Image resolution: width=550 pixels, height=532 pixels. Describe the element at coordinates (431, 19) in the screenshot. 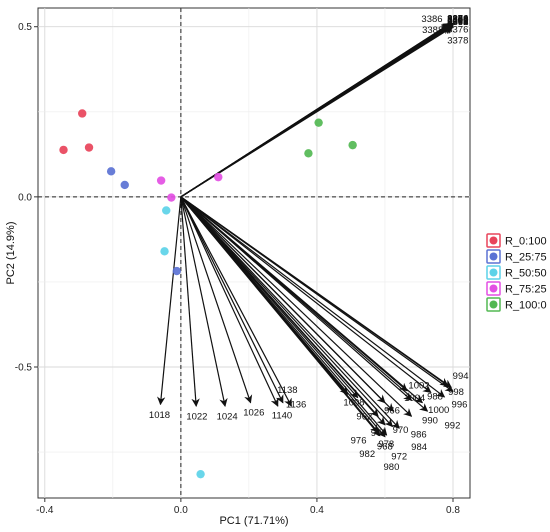

I see `vector-label: 3386` at that location.